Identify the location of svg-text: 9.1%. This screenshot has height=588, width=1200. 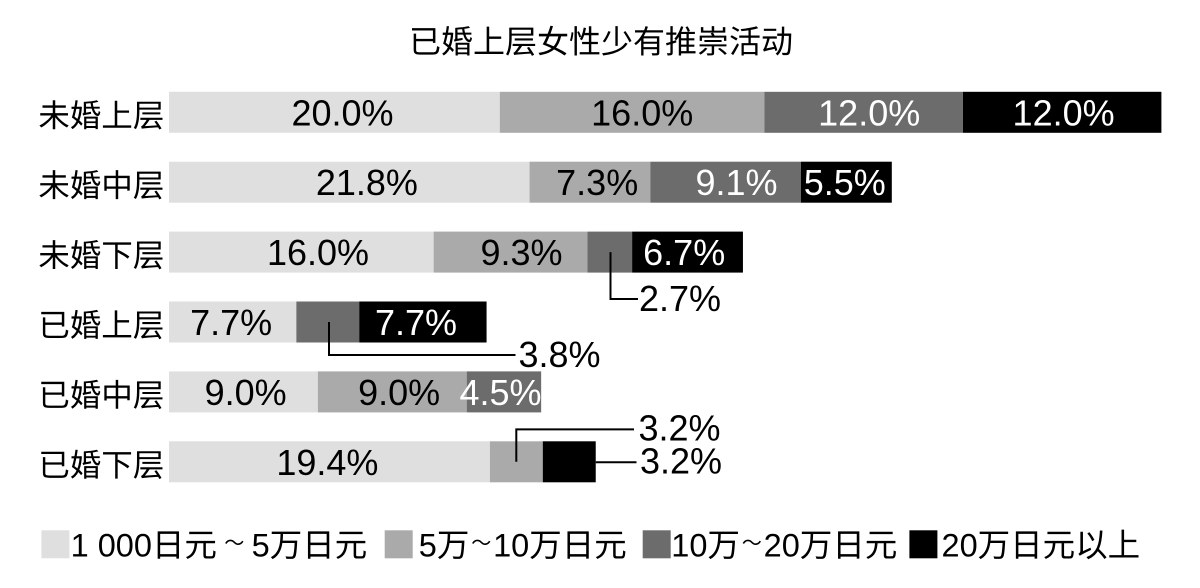
(736, 182).